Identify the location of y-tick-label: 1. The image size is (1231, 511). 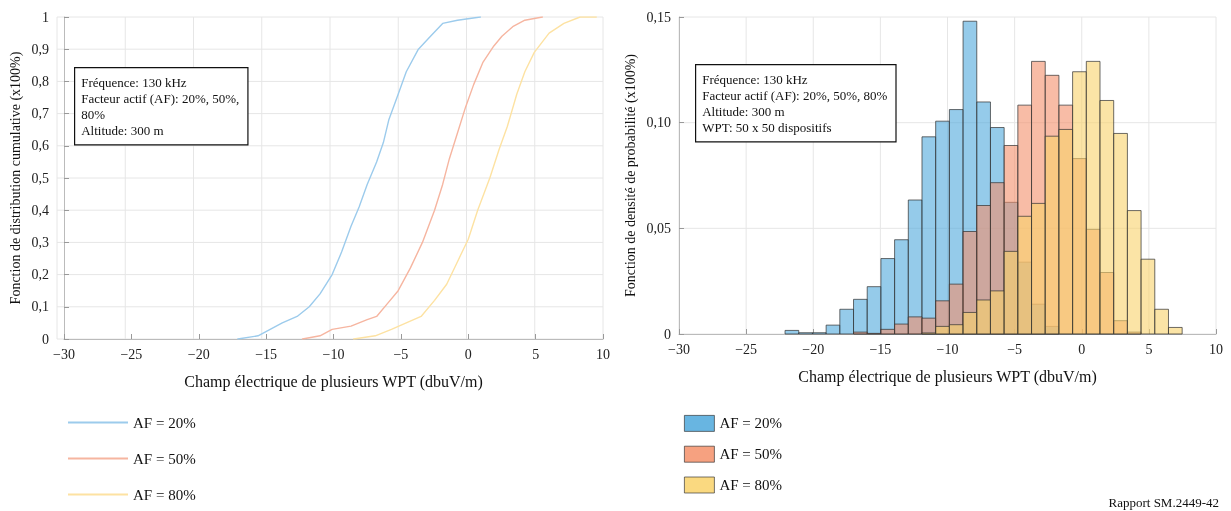
(45, 17).